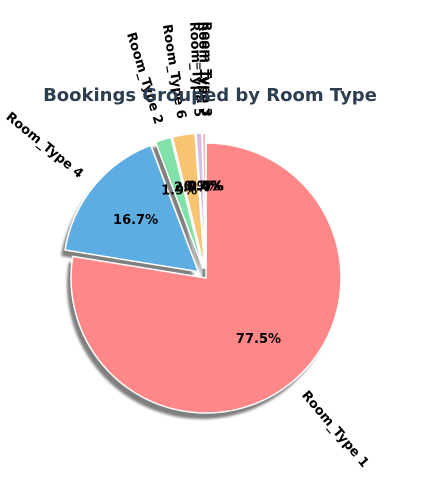 This screenshot has width=434, height=494. I want to click on pie-percent-labels: 77.5% 16.7%1.9%2.7%0.7%0.4%0.0%, so click(197, 264).